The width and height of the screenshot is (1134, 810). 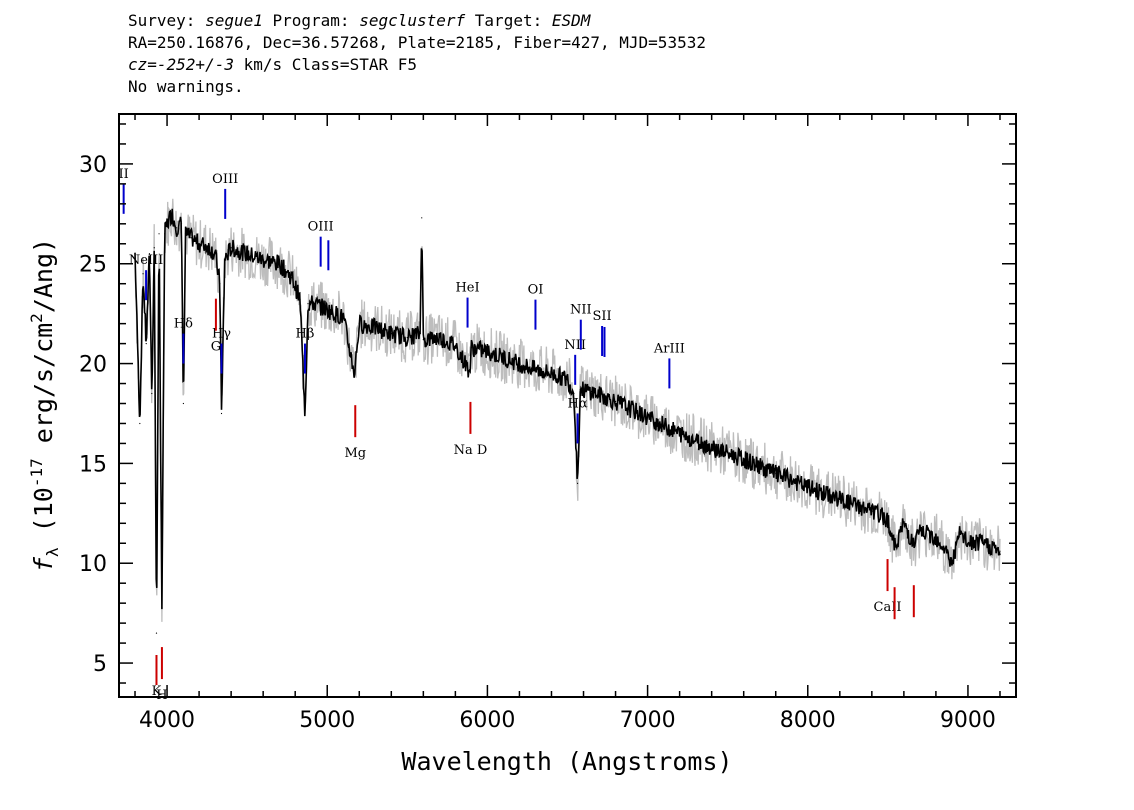 What do you see at coordinates (327, 720) in the screenshot?
I see `x-tick-label: 5000` at bounding box center [327, 720].